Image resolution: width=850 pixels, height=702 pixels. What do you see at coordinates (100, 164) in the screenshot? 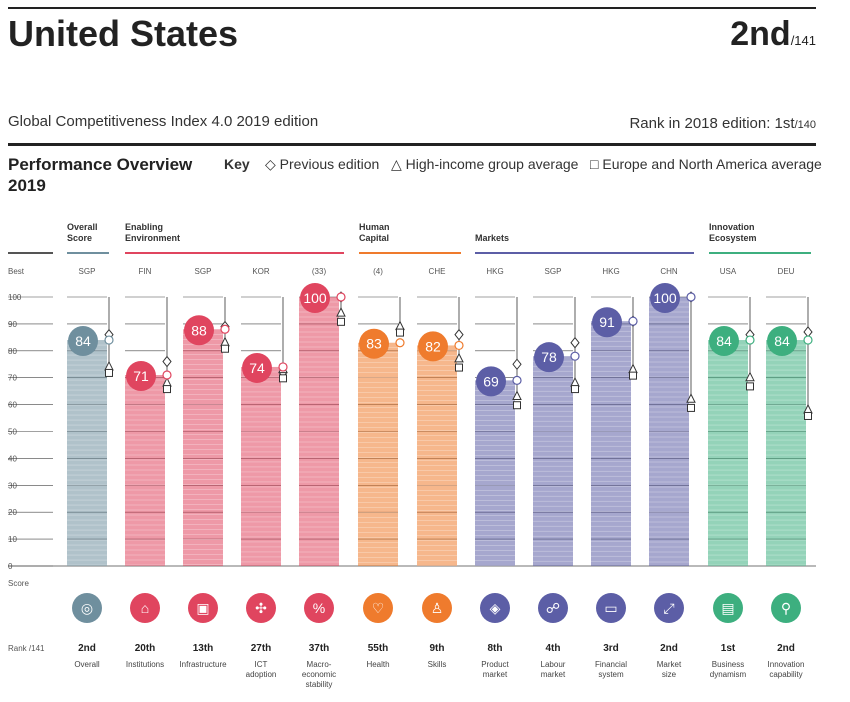
I see `performance-title-line1: Performance Overview` at bounding box center [100, 164].